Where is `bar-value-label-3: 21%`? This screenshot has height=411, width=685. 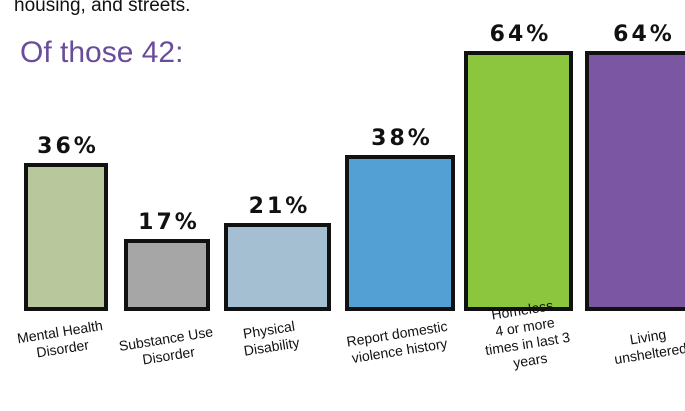 bar-value-label-3: 21% is located at coordinates (280, 206).